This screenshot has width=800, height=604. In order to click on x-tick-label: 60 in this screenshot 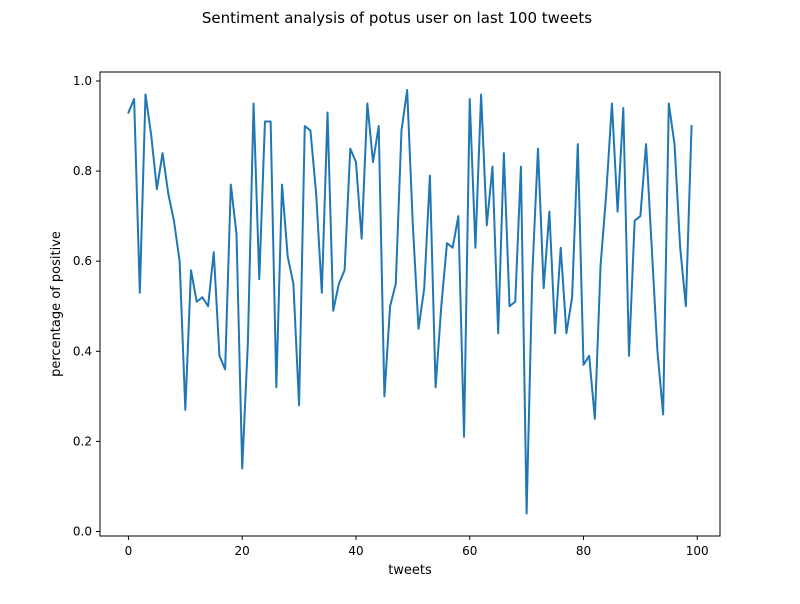, I will do `click(469, 551)`.